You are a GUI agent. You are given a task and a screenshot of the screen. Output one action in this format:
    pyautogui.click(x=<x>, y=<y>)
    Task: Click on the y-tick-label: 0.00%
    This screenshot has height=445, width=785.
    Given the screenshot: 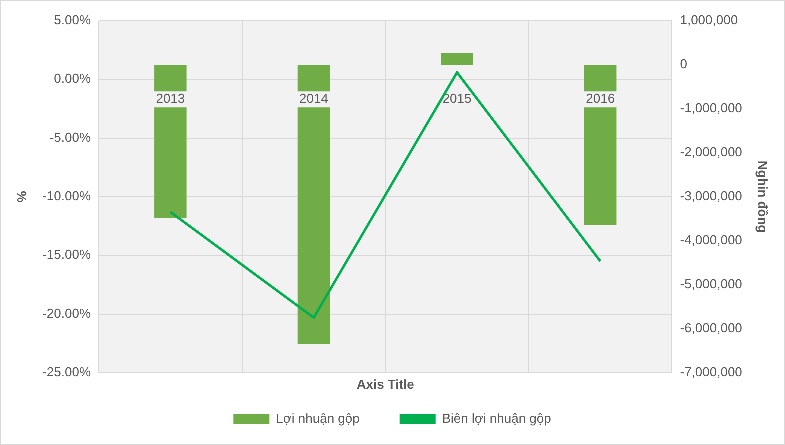 What is the action you would take?
    pyautogui.click(x=73, y=78)
    